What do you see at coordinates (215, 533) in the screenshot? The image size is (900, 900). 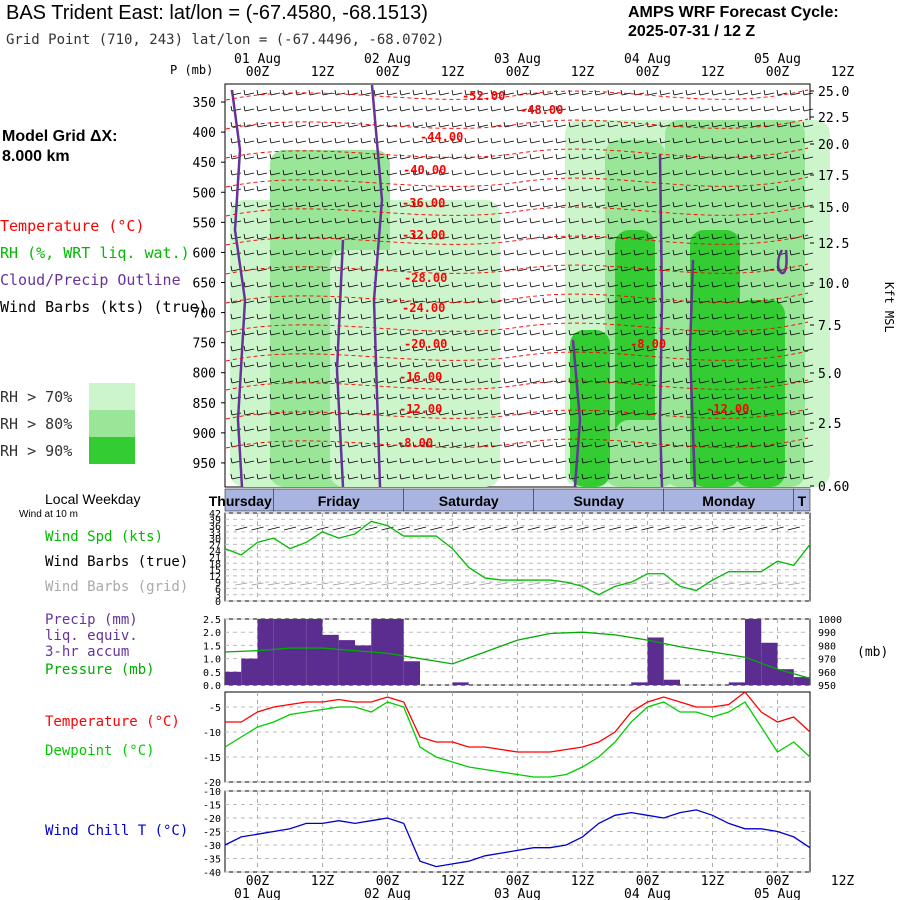 I see `wind-speed-tick: 33` at bounding box center [215, 533].